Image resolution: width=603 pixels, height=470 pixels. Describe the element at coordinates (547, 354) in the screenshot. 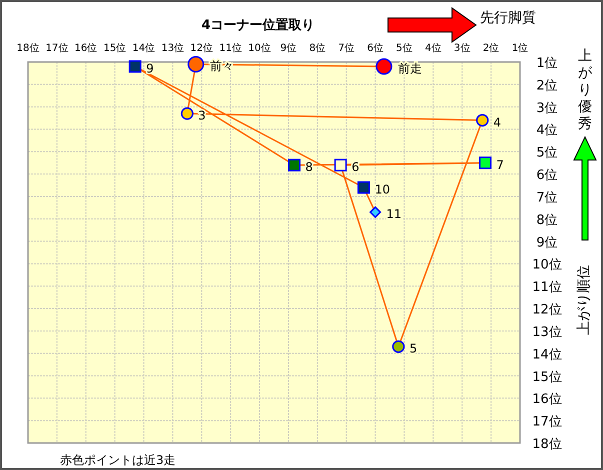

I see `y-tick-label: 14位` at that location.